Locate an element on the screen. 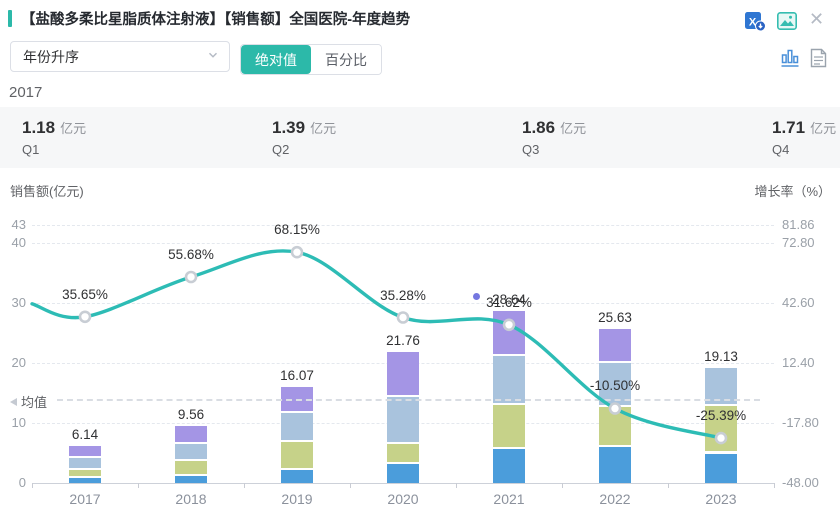 This screenshot has height=516, width=840. bar-segment-2021-Q4 is located at coordinates (509, 332).